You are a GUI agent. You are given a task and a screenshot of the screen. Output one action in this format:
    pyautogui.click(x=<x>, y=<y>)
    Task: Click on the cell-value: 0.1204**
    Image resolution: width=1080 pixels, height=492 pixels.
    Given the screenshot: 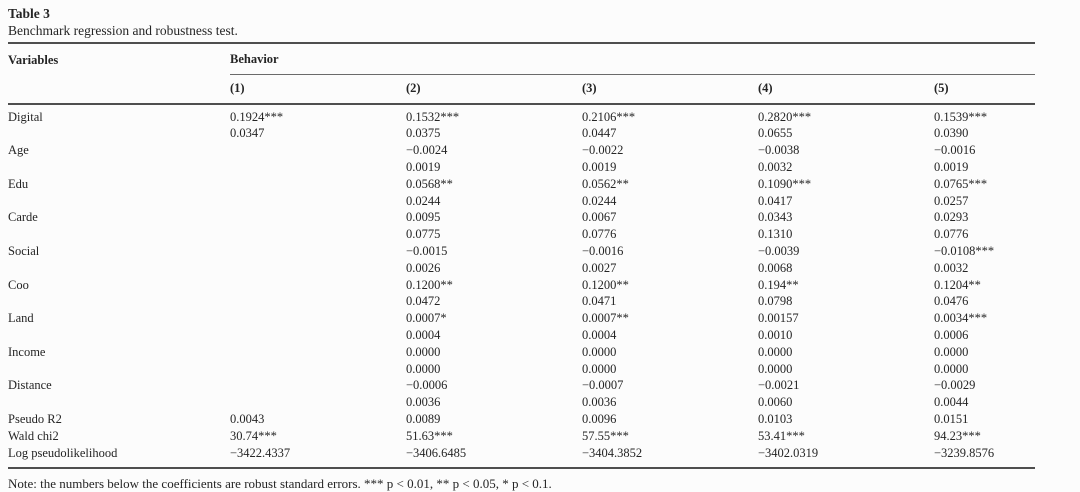 What is the action you would take?
    pyautogui.click(x=957, y=284)
    